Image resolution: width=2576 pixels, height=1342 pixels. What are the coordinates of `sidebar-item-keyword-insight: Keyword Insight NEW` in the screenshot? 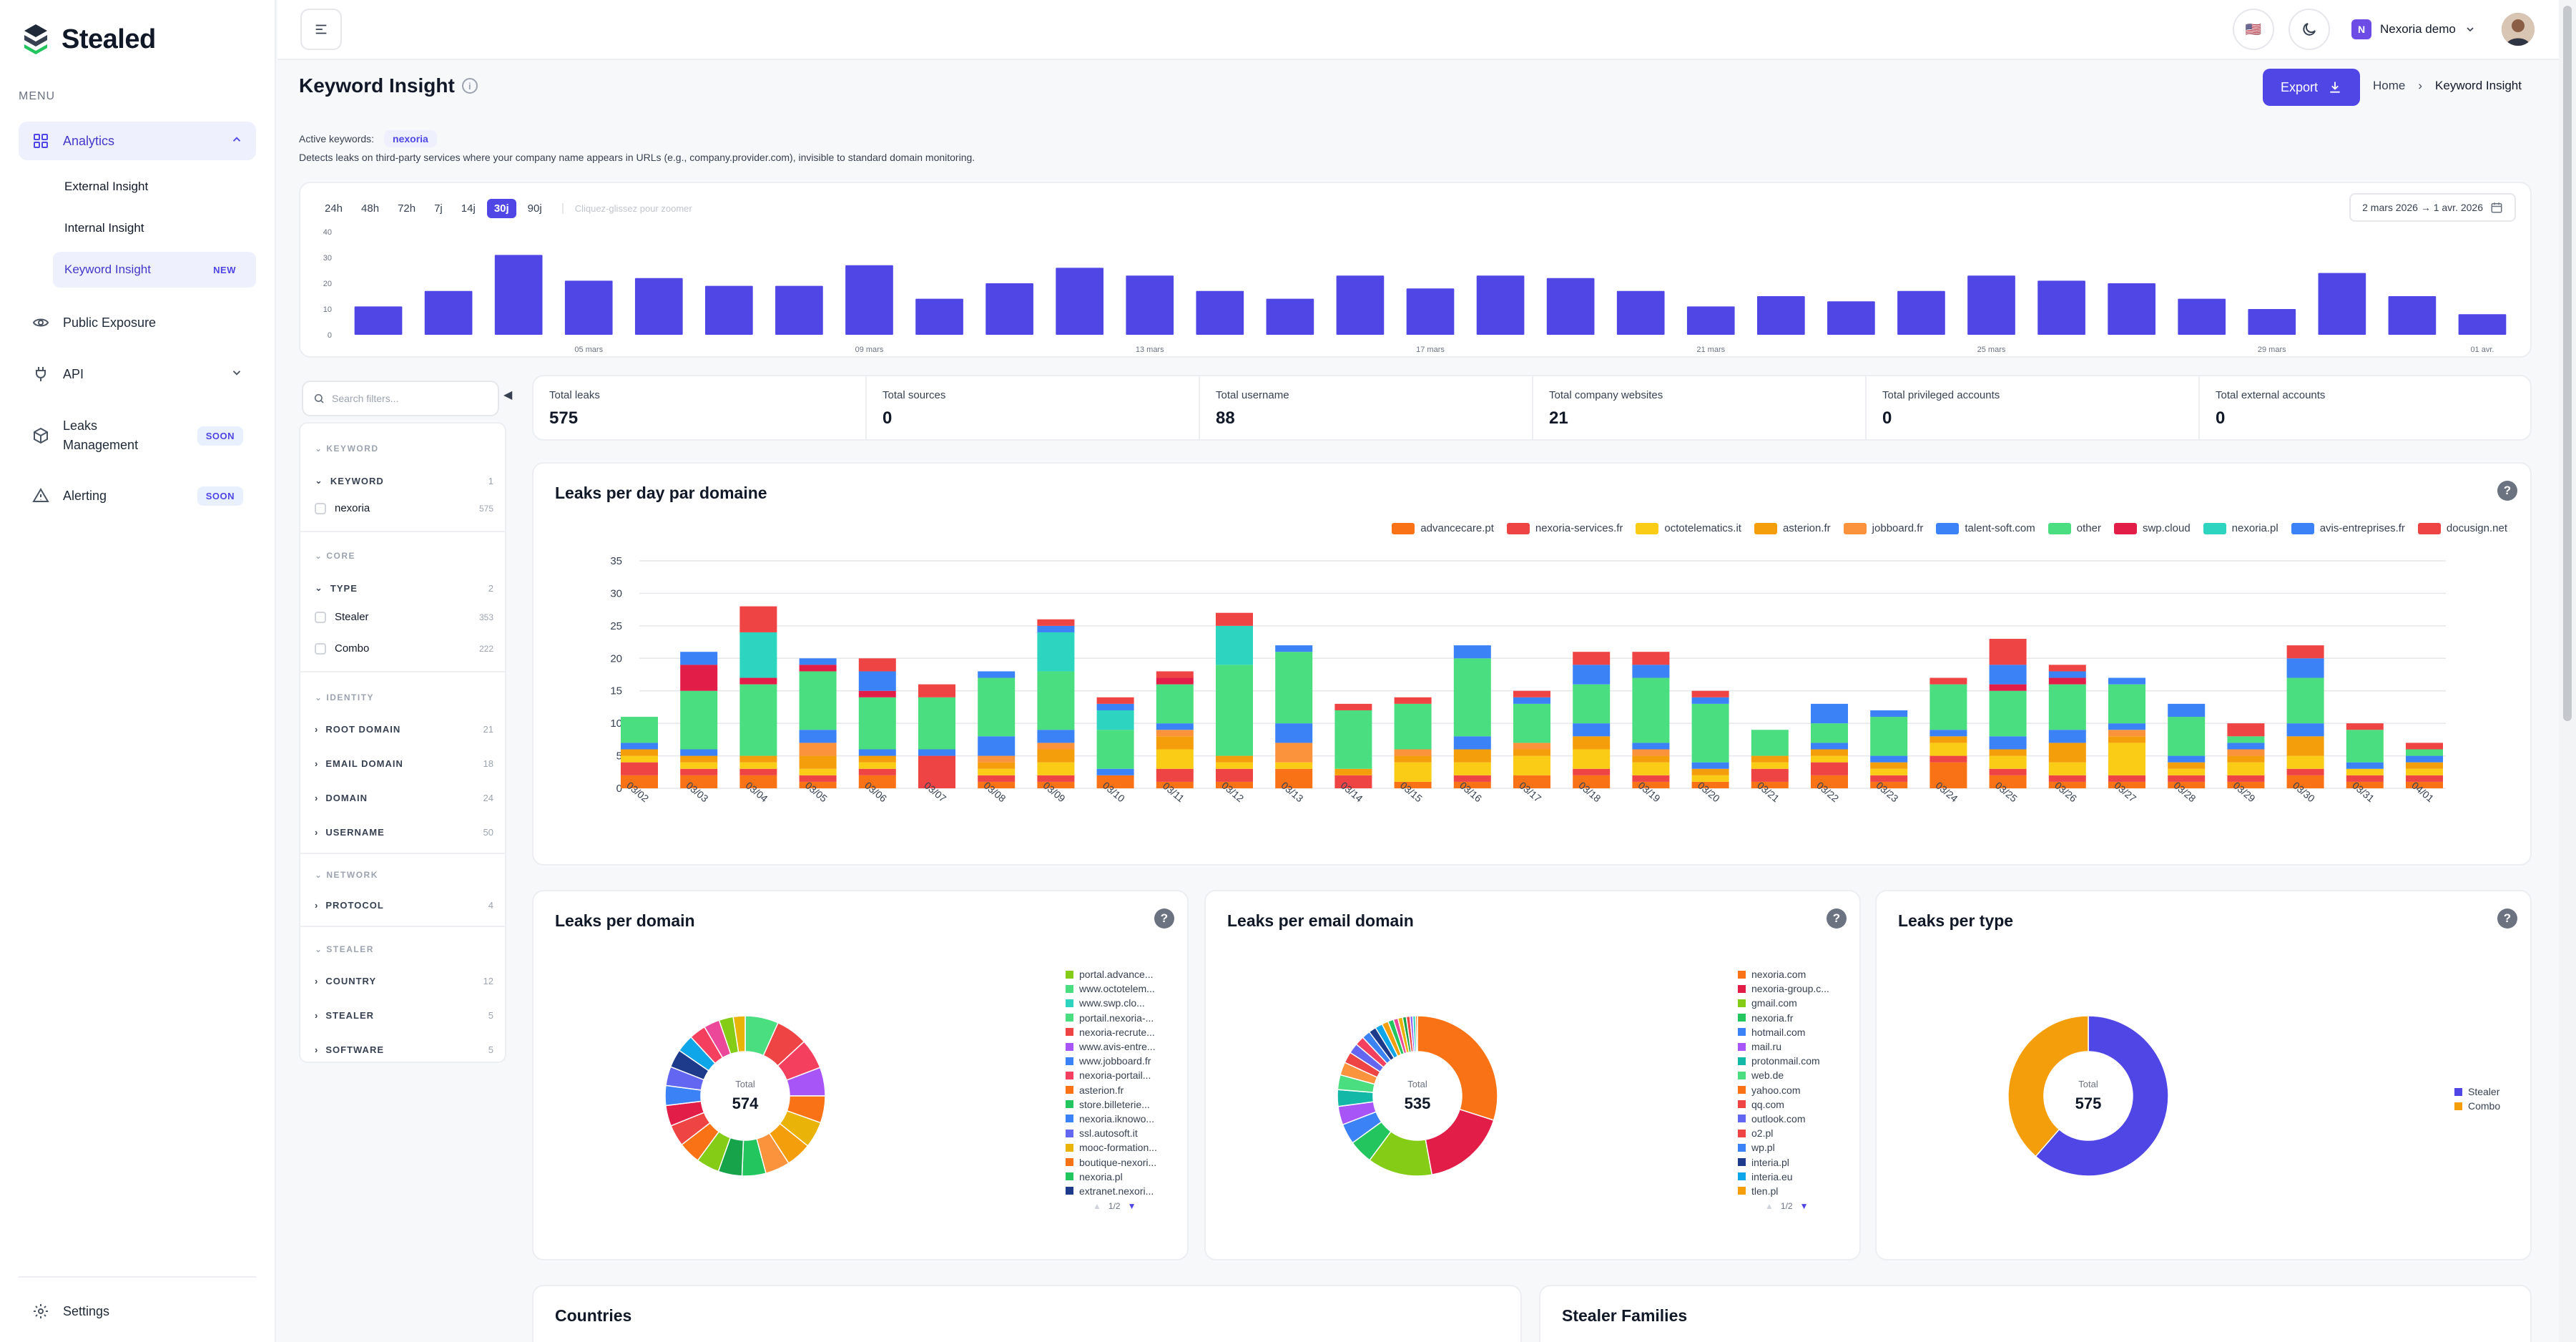 It's located at (154, 270).